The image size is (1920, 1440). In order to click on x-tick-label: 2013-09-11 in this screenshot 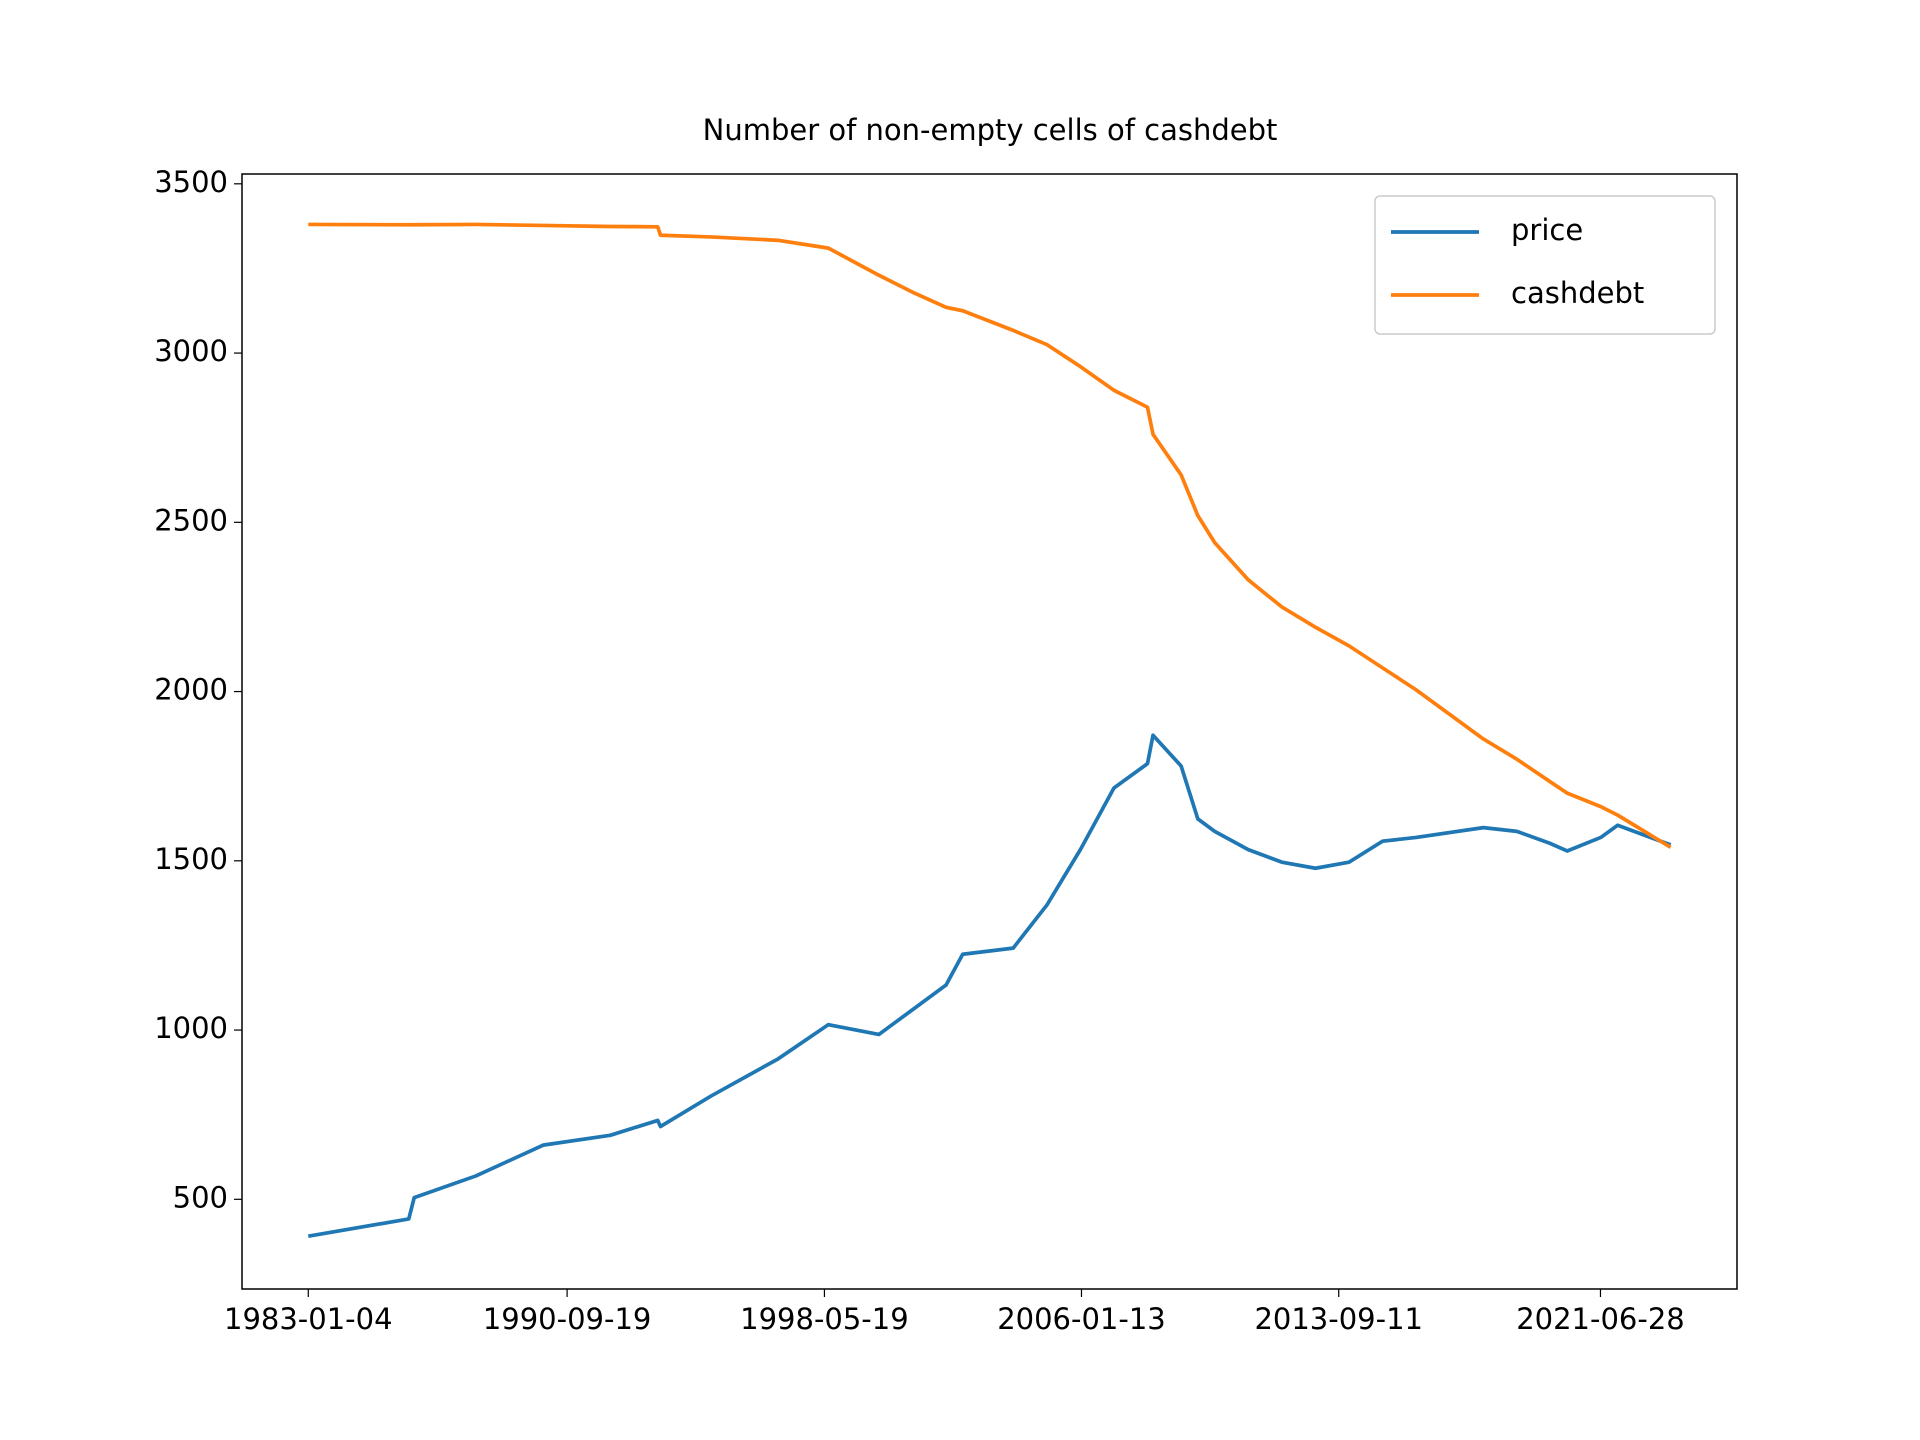, I will do `click(1338, 1319)`.